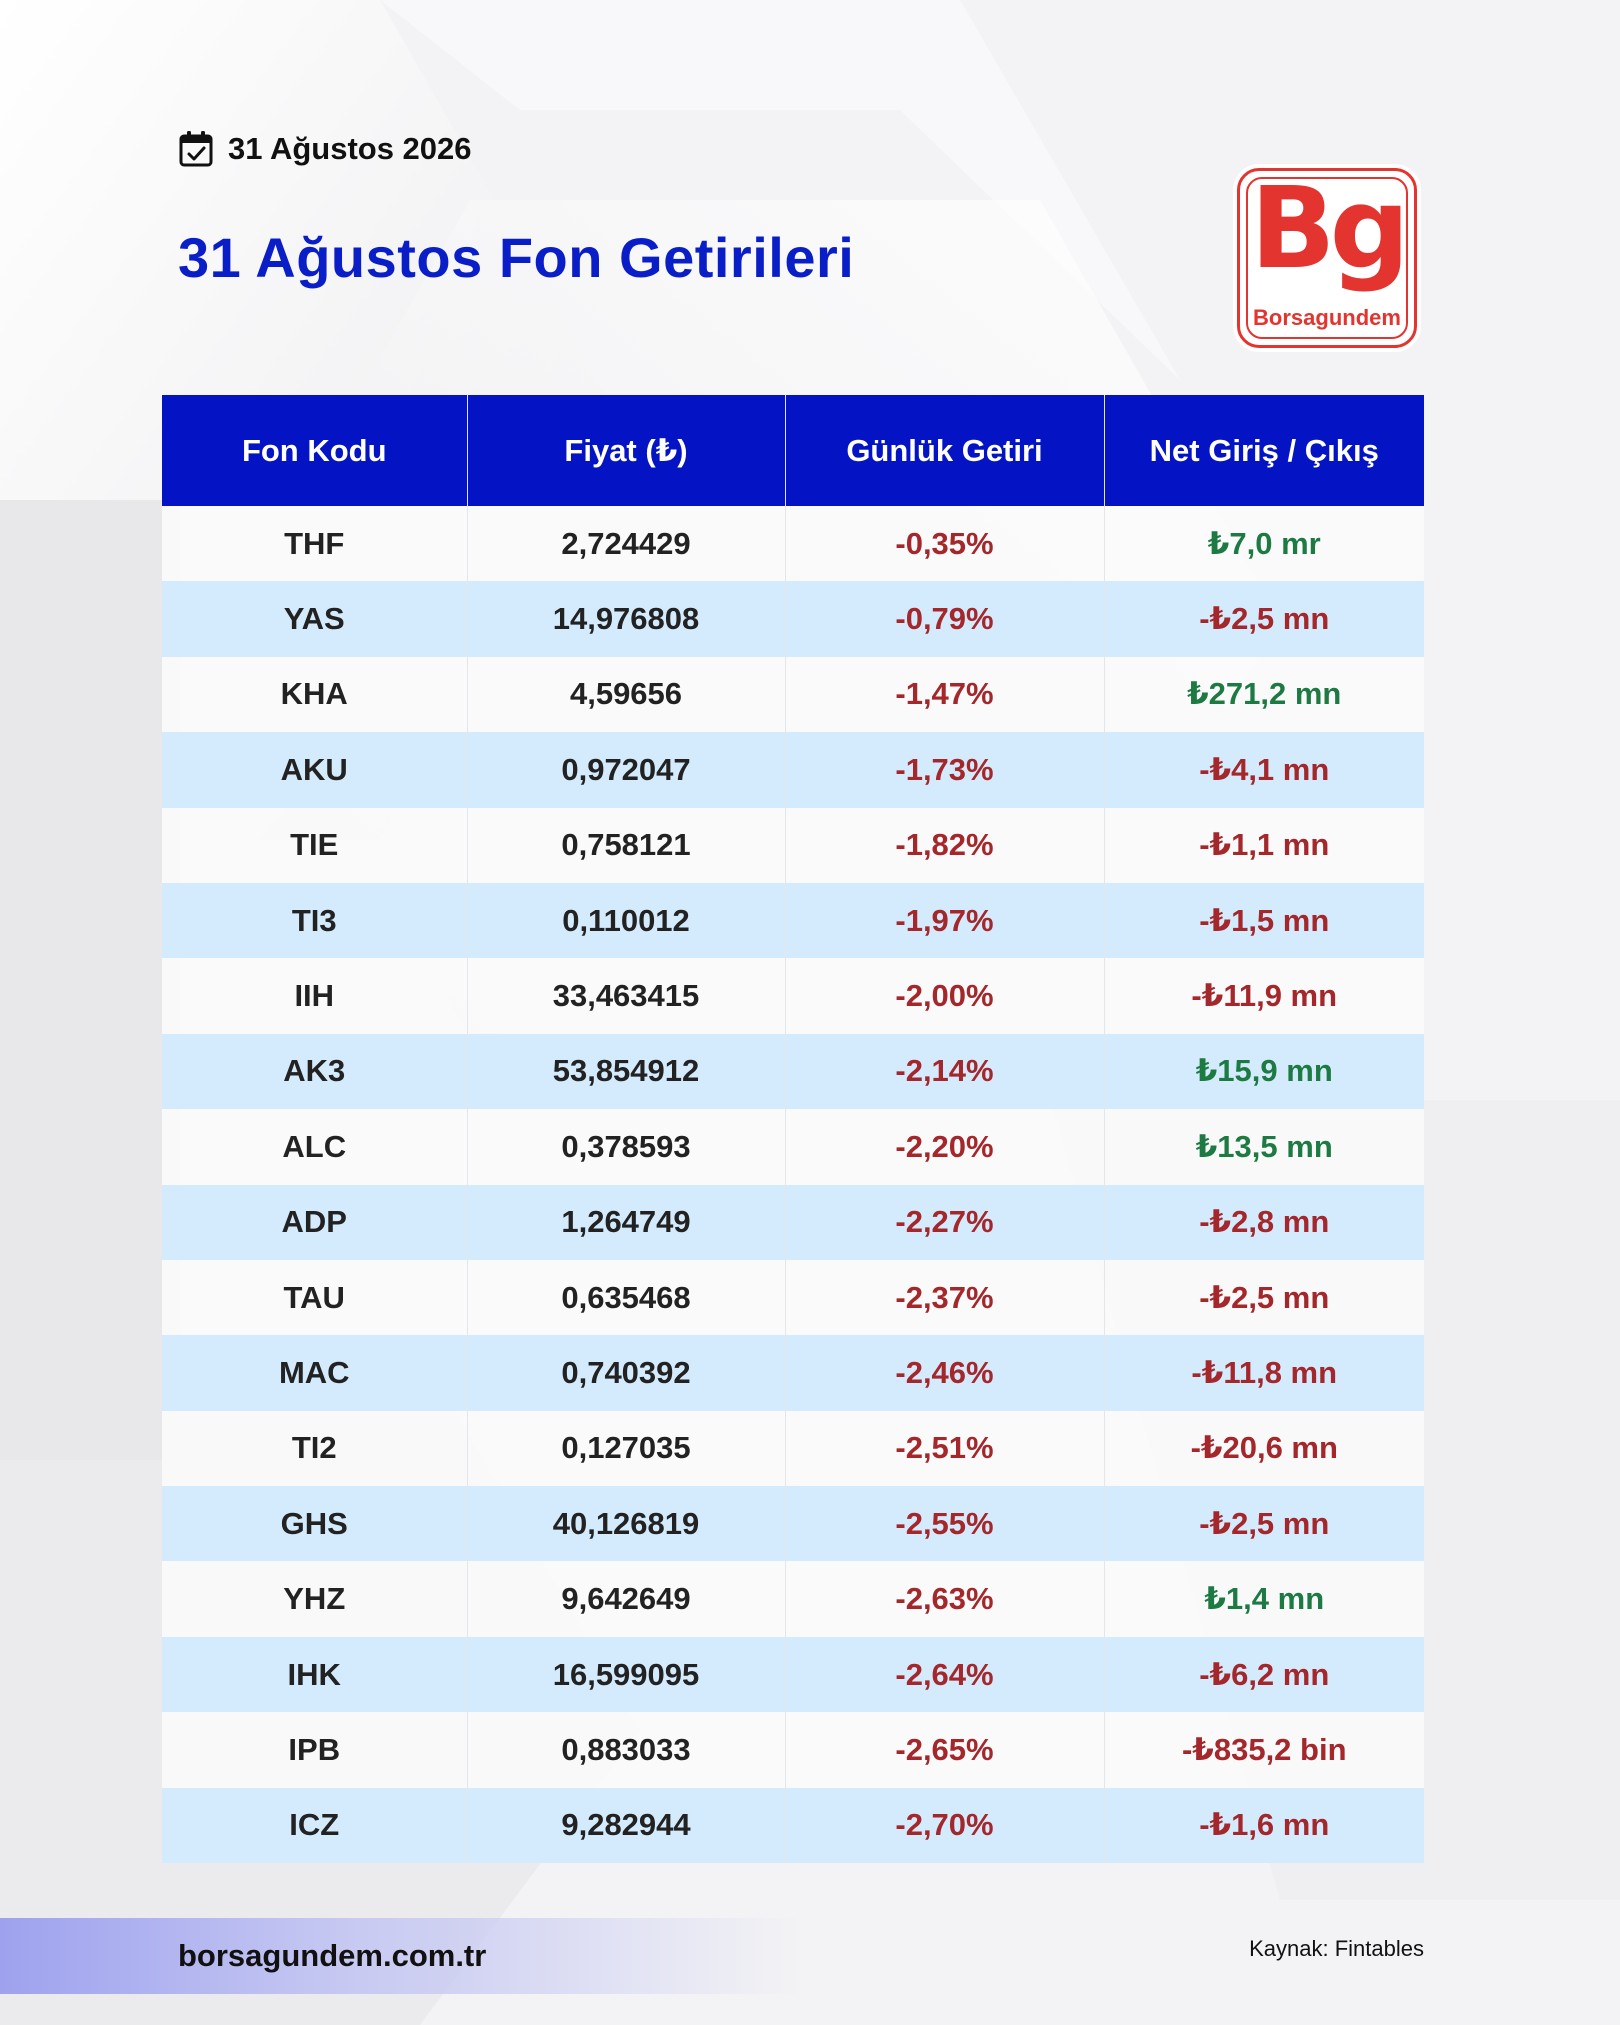  What do you see at coordinates (315, 450) in the screenshot?
I see `column-header-fund-code: Fon Kodu` at bounding box center [315, 450].